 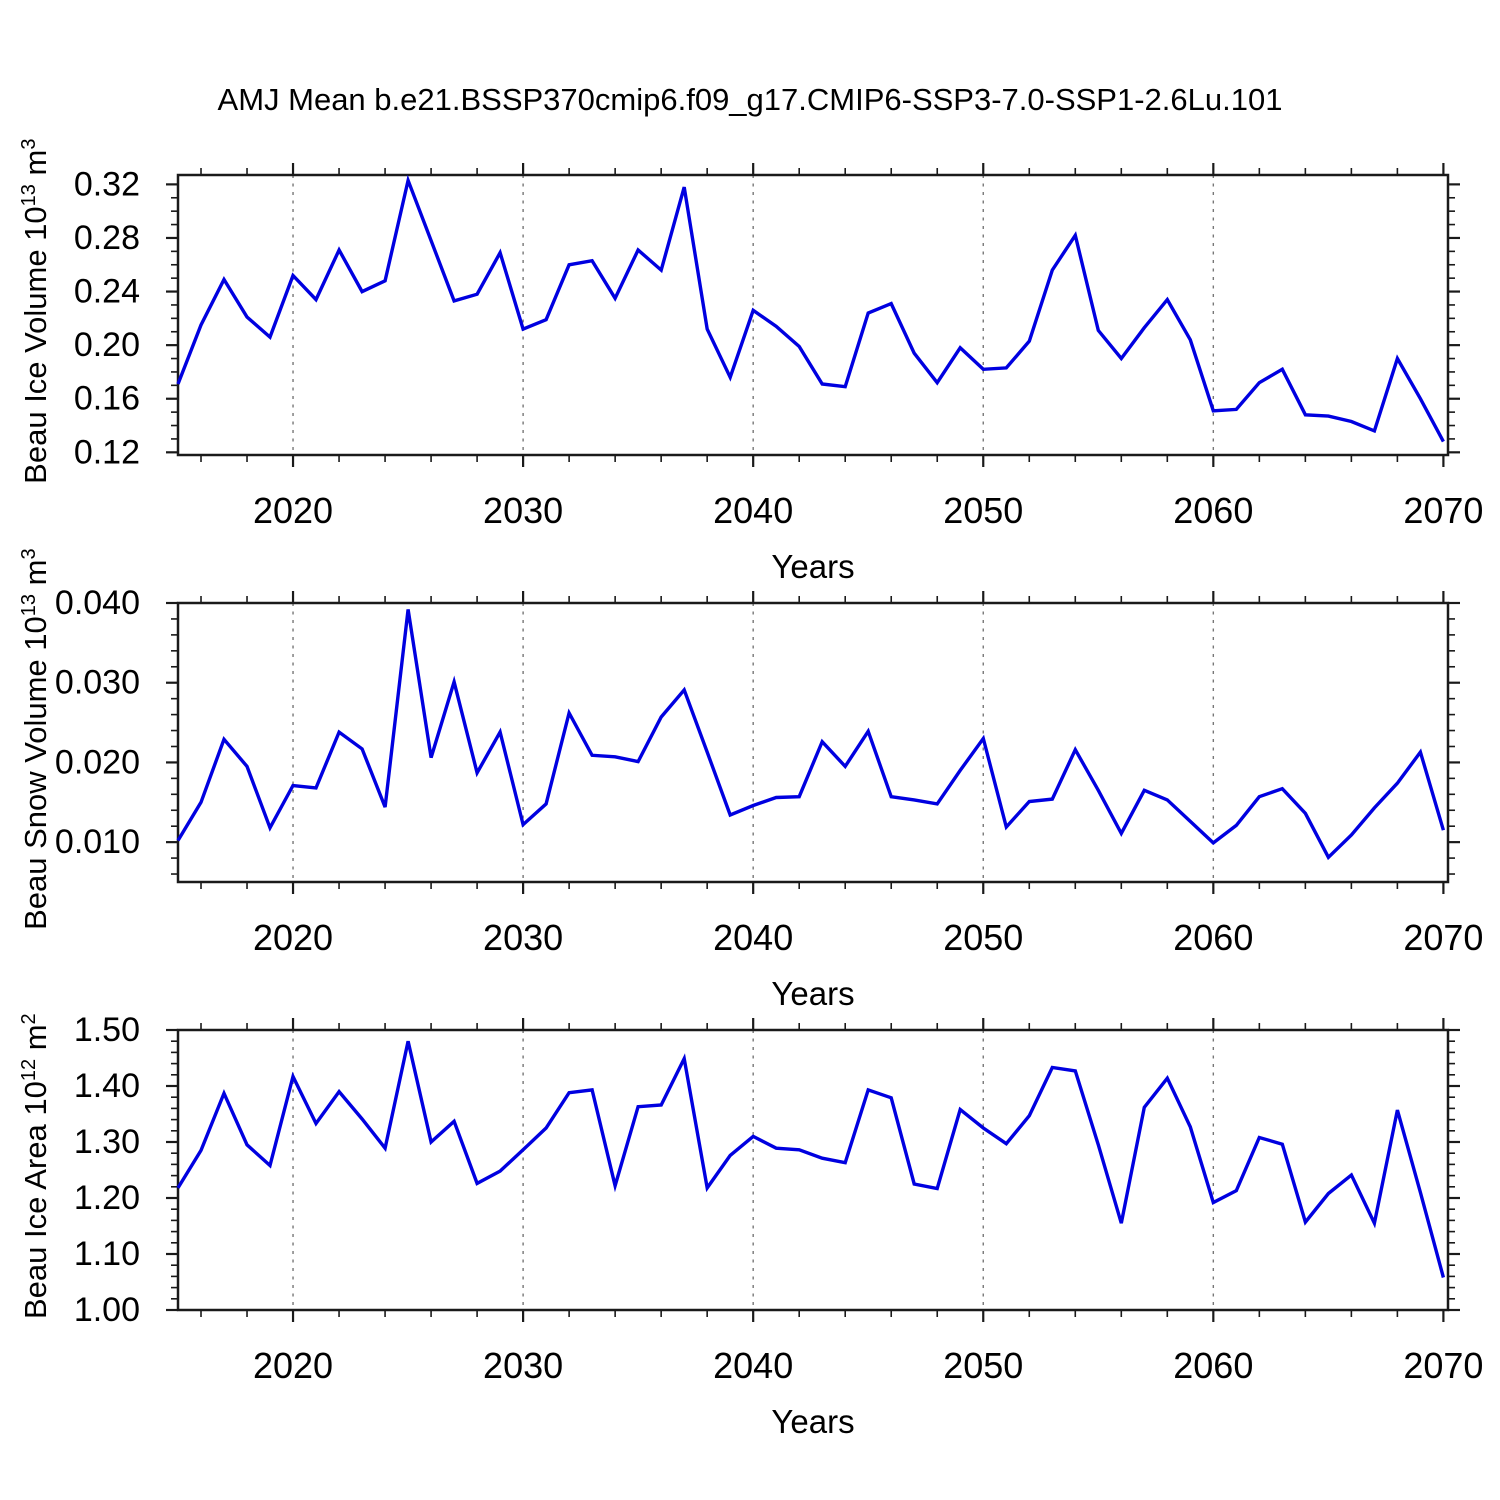 I want to click on y-tick-label: 0.040, so click(x=97, y=603).